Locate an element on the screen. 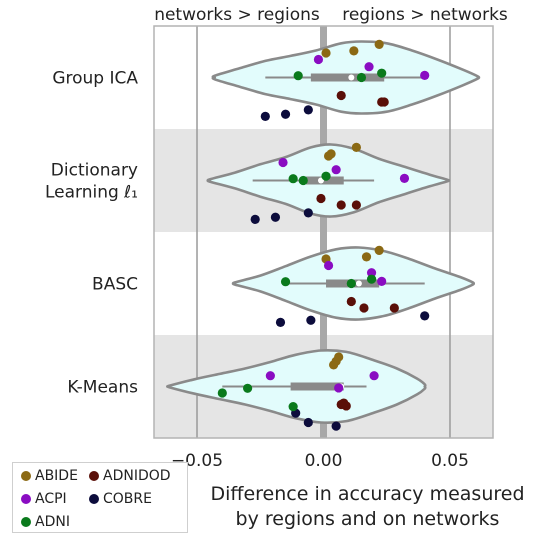 This screenshot has height=533, width=543. x-tick-label: 0.00 is located at coordinates (324, 461).